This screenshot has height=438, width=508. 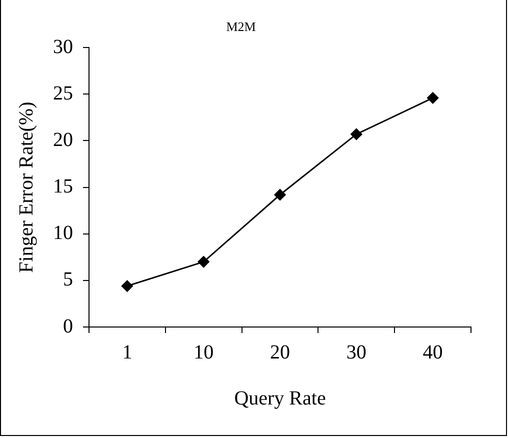 I want to click on y-axis-title: Finger Error Rate(%), so click(x=26, y=187).